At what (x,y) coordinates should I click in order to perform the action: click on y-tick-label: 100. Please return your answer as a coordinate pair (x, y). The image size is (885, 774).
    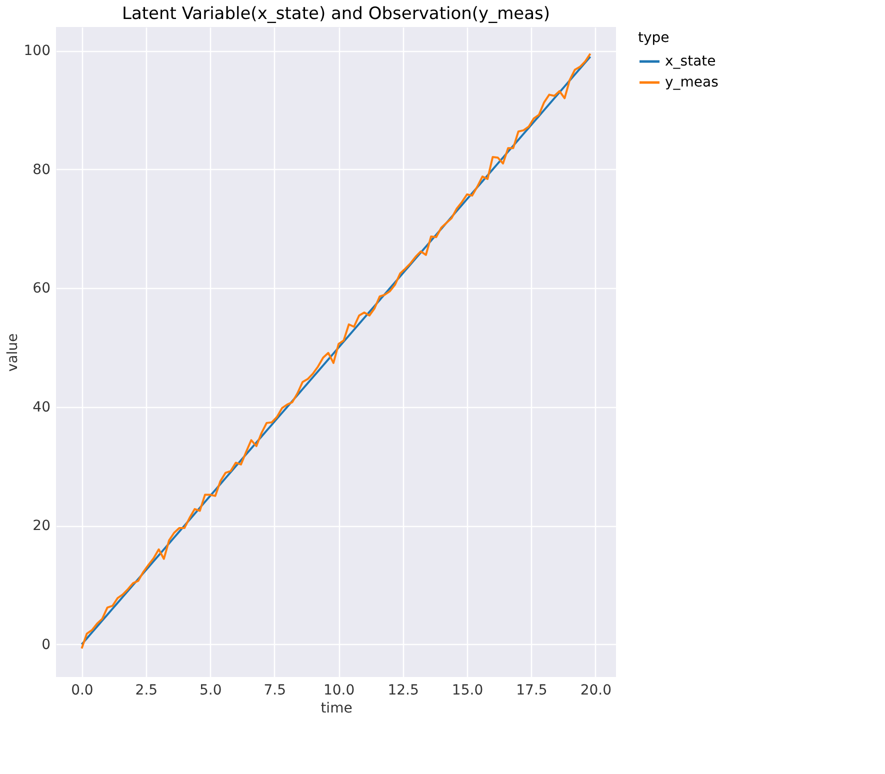
    Looking at the image, I should click on (37, 51).